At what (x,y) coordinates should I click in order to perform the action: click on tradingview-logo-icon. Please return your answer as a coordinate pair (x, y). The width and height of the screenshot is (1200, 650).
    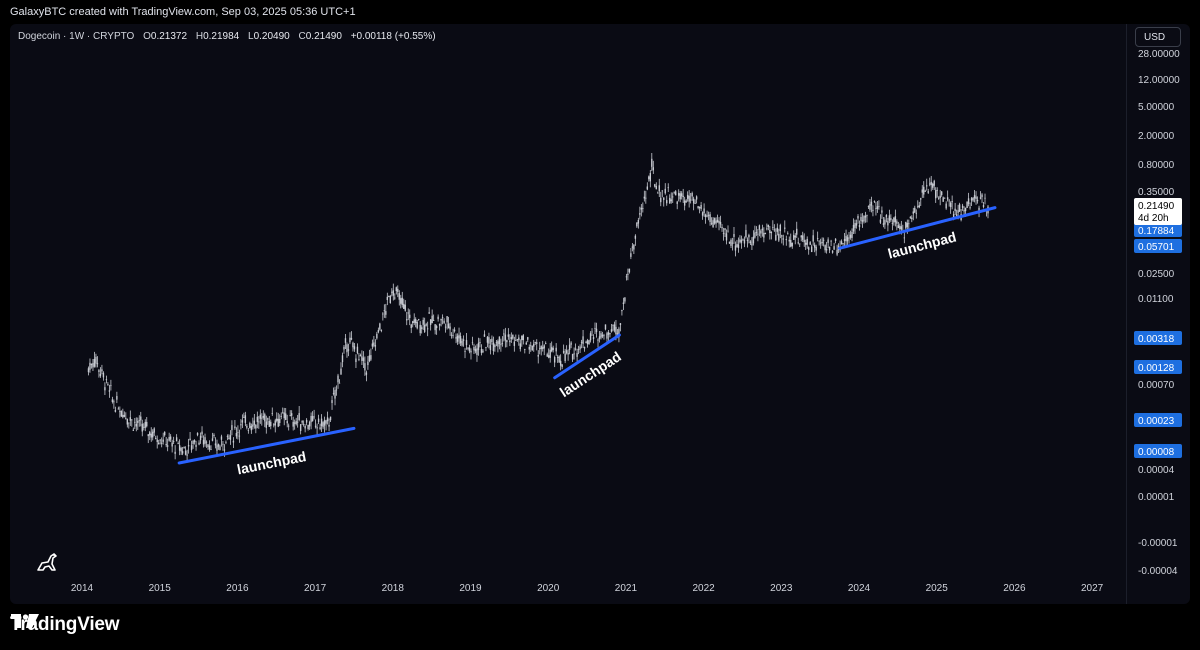
    Looking at the image, I should click on (25, 621).